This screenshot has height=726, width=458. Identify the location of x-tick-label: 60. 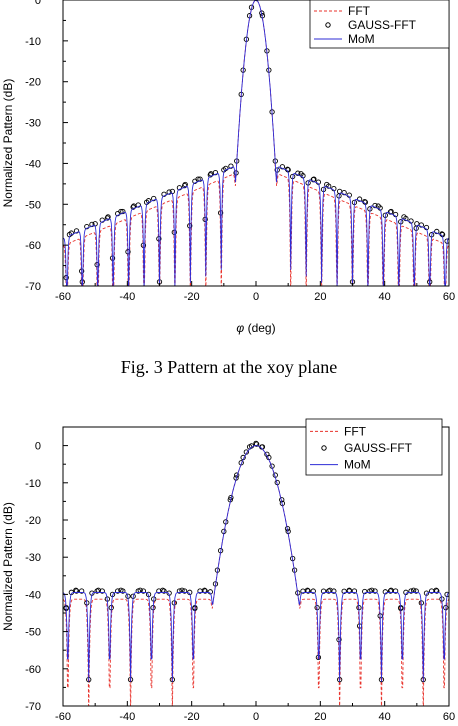
(449, 297).